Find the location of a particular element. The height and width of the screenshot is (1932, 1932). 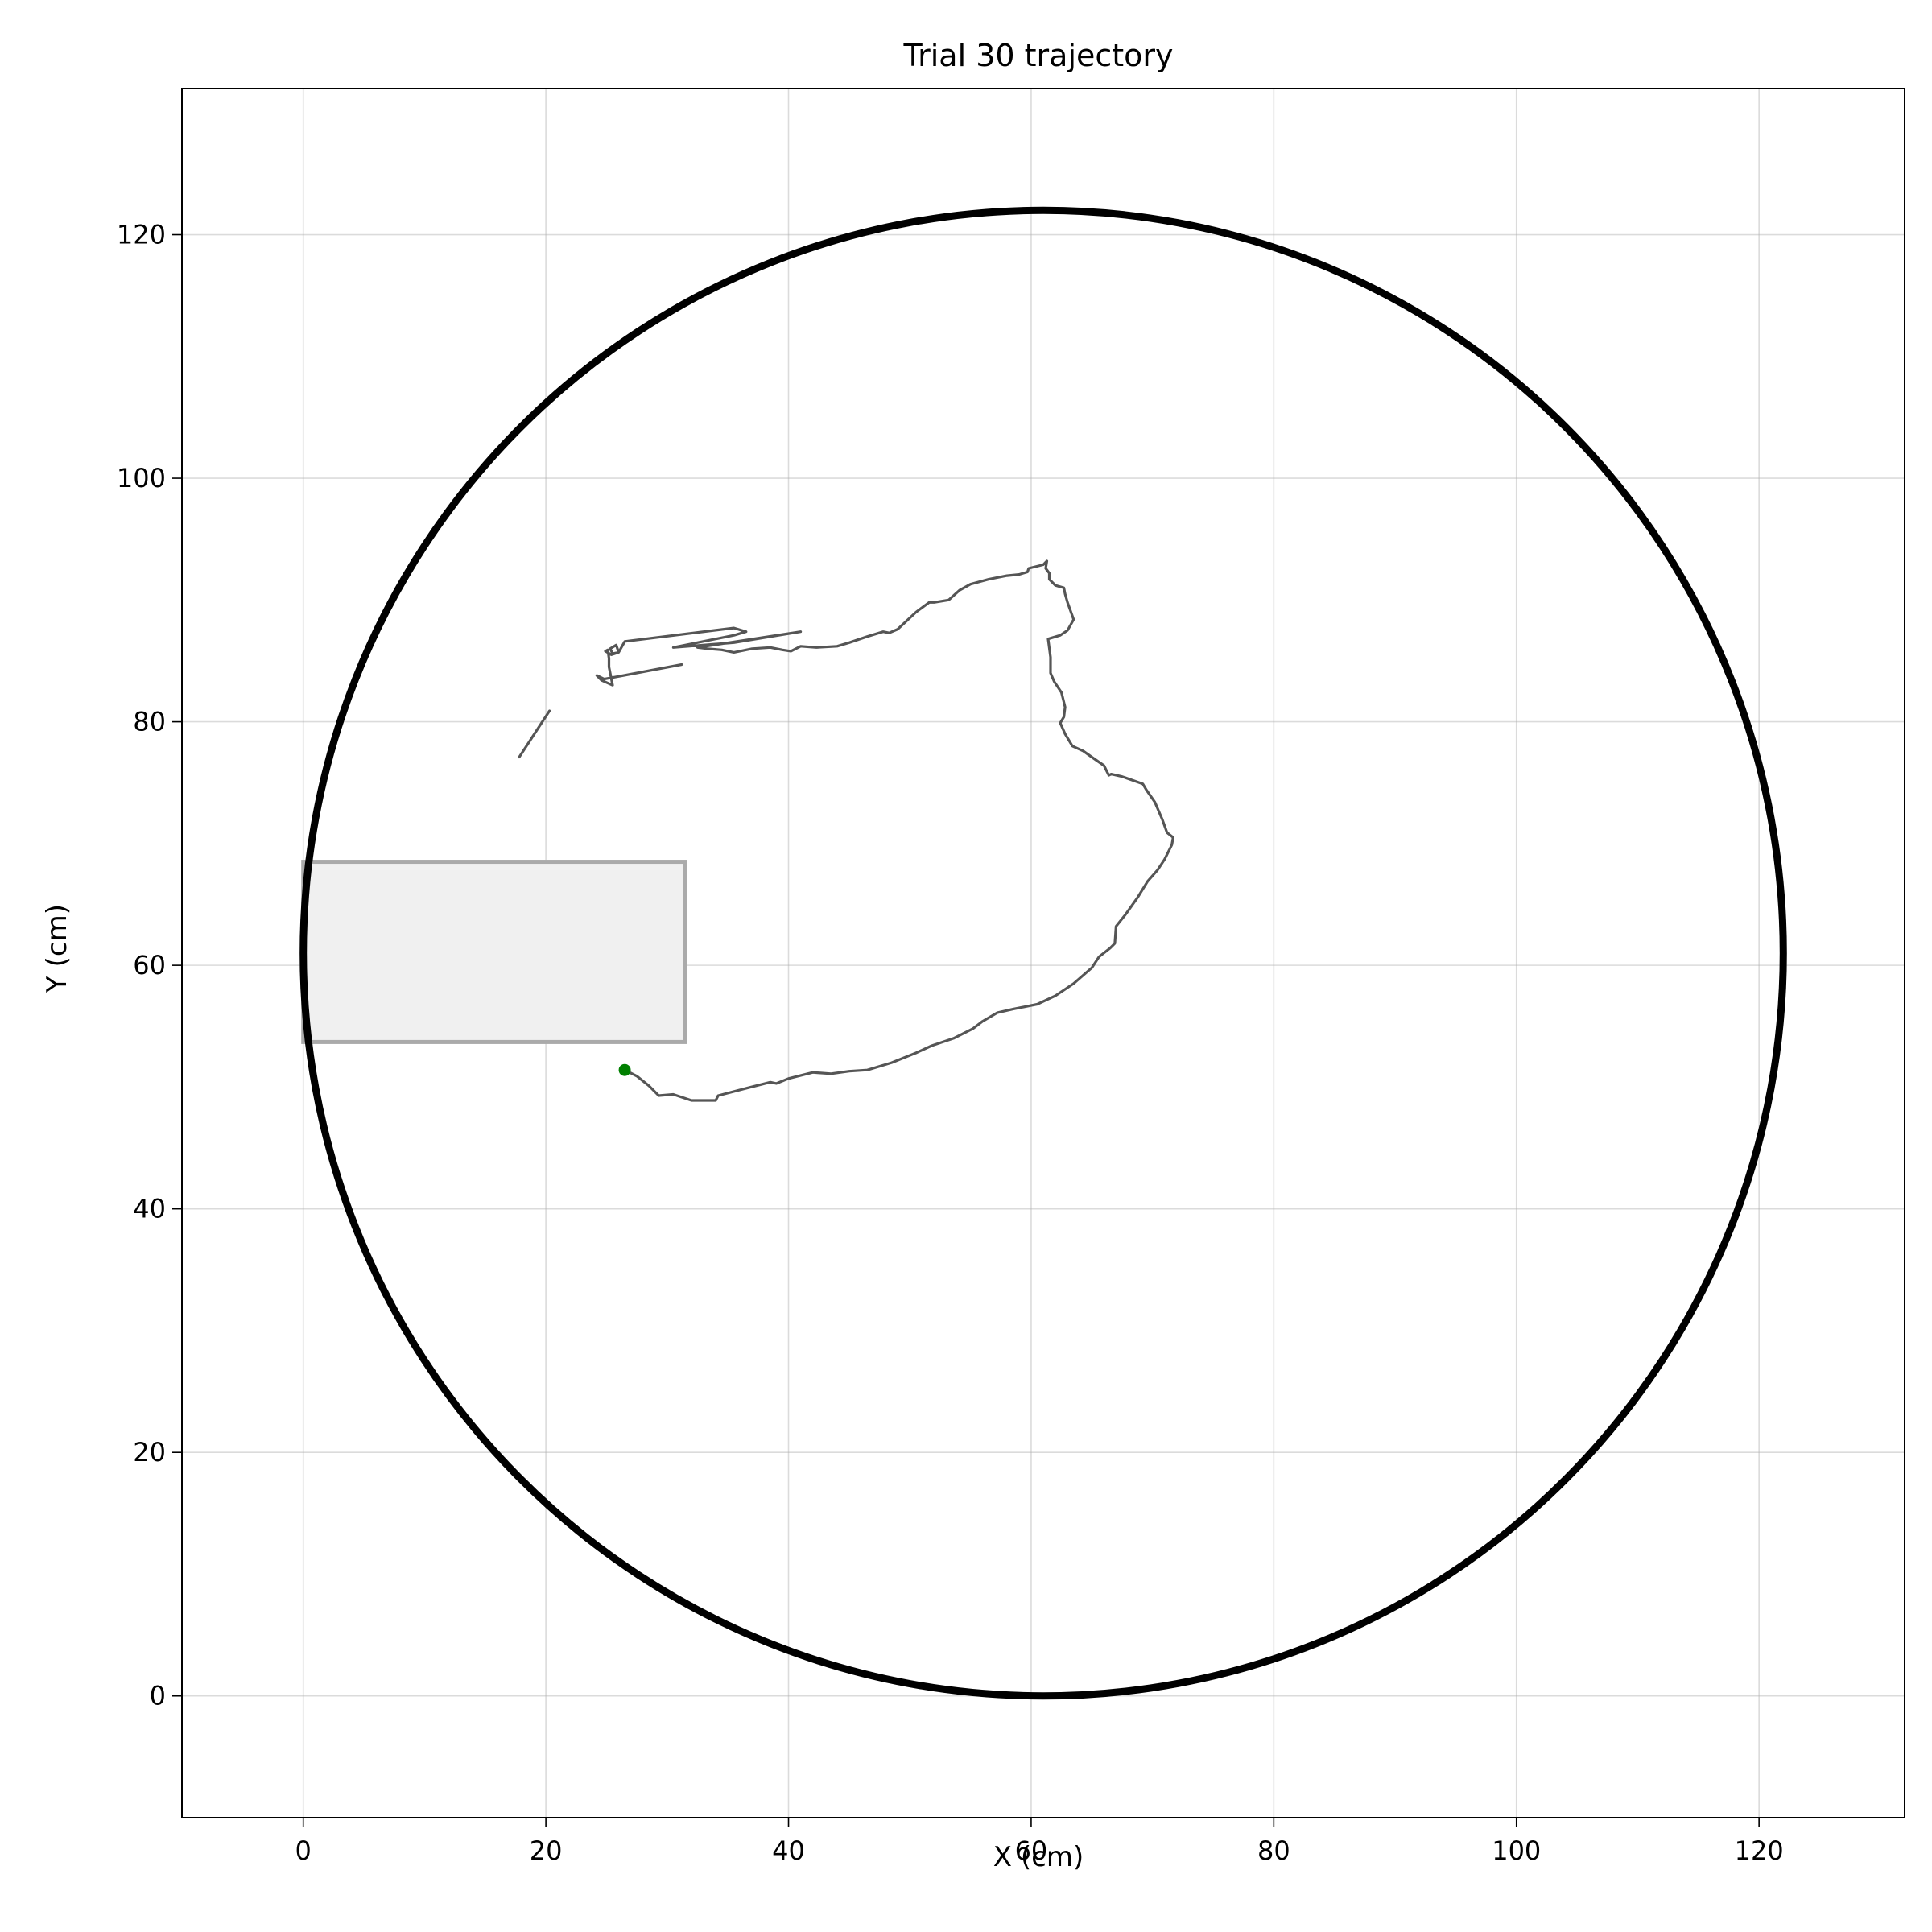

target-zone is located at coordinates (494, 952).